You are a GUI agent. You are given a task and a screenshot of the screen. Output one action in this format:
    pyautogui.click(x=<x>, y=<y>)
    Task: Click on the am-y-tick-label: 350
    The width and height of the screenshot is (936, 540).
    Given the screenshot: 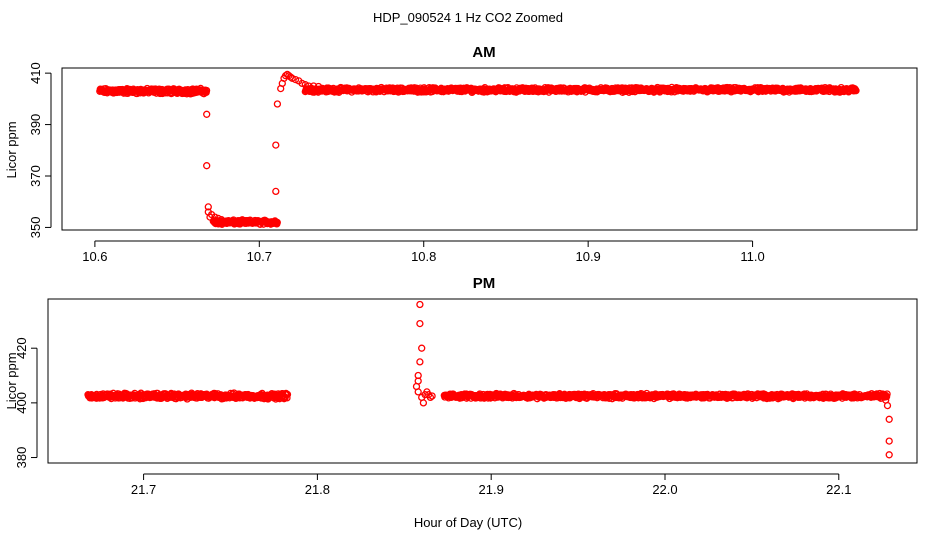 What is the action you would take?
    pyautogui.click(x=35, y=228)
    